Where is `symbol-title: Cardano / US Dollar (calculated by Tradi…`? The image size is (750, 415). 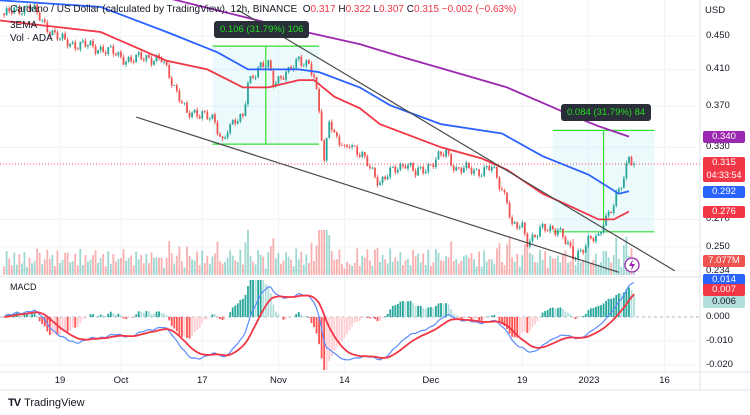
symbol-title: Cardano / US Dollar (calculated by Tradi… is located at coordinates (154, 9).